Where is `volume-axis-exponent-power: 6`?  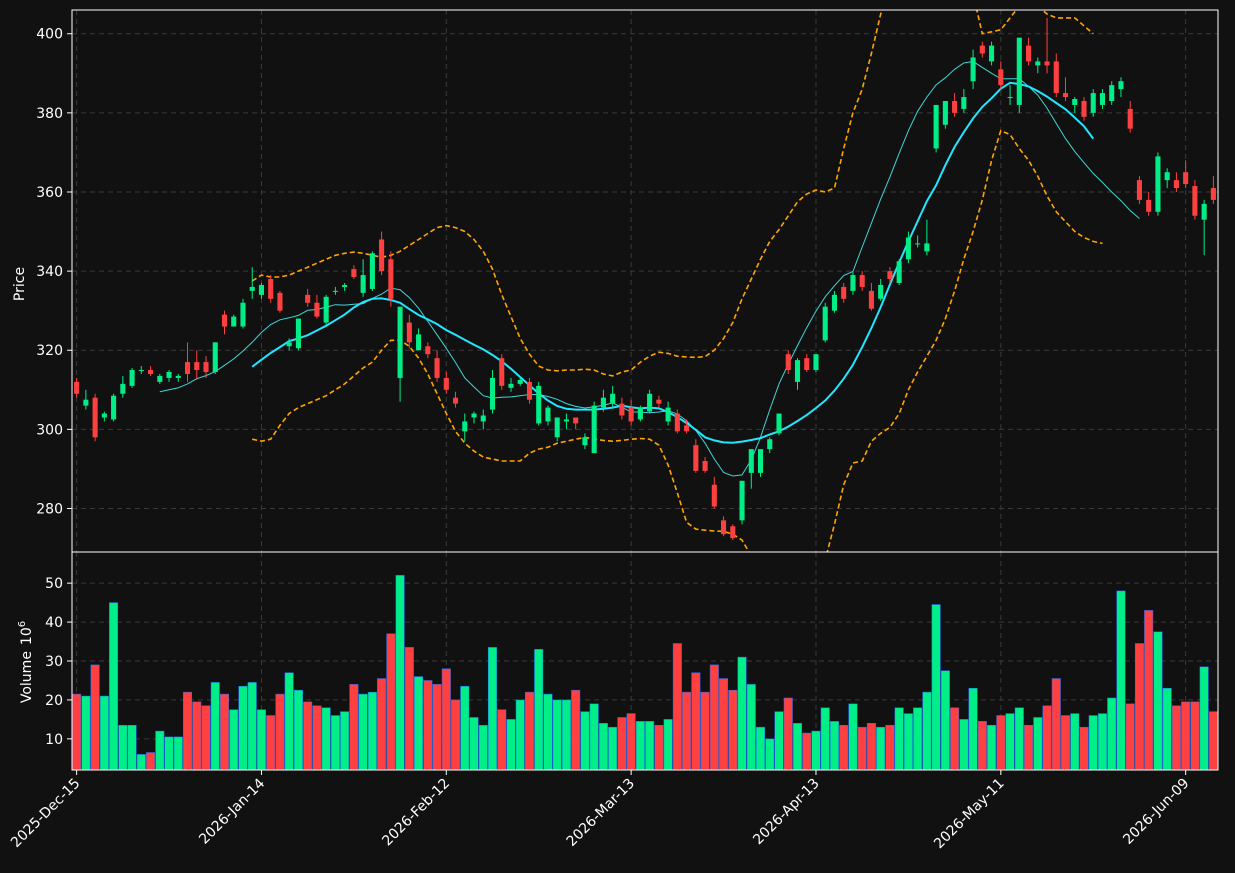
volume-axis-exponent-power: 6 is located at coordinates (22, 624).